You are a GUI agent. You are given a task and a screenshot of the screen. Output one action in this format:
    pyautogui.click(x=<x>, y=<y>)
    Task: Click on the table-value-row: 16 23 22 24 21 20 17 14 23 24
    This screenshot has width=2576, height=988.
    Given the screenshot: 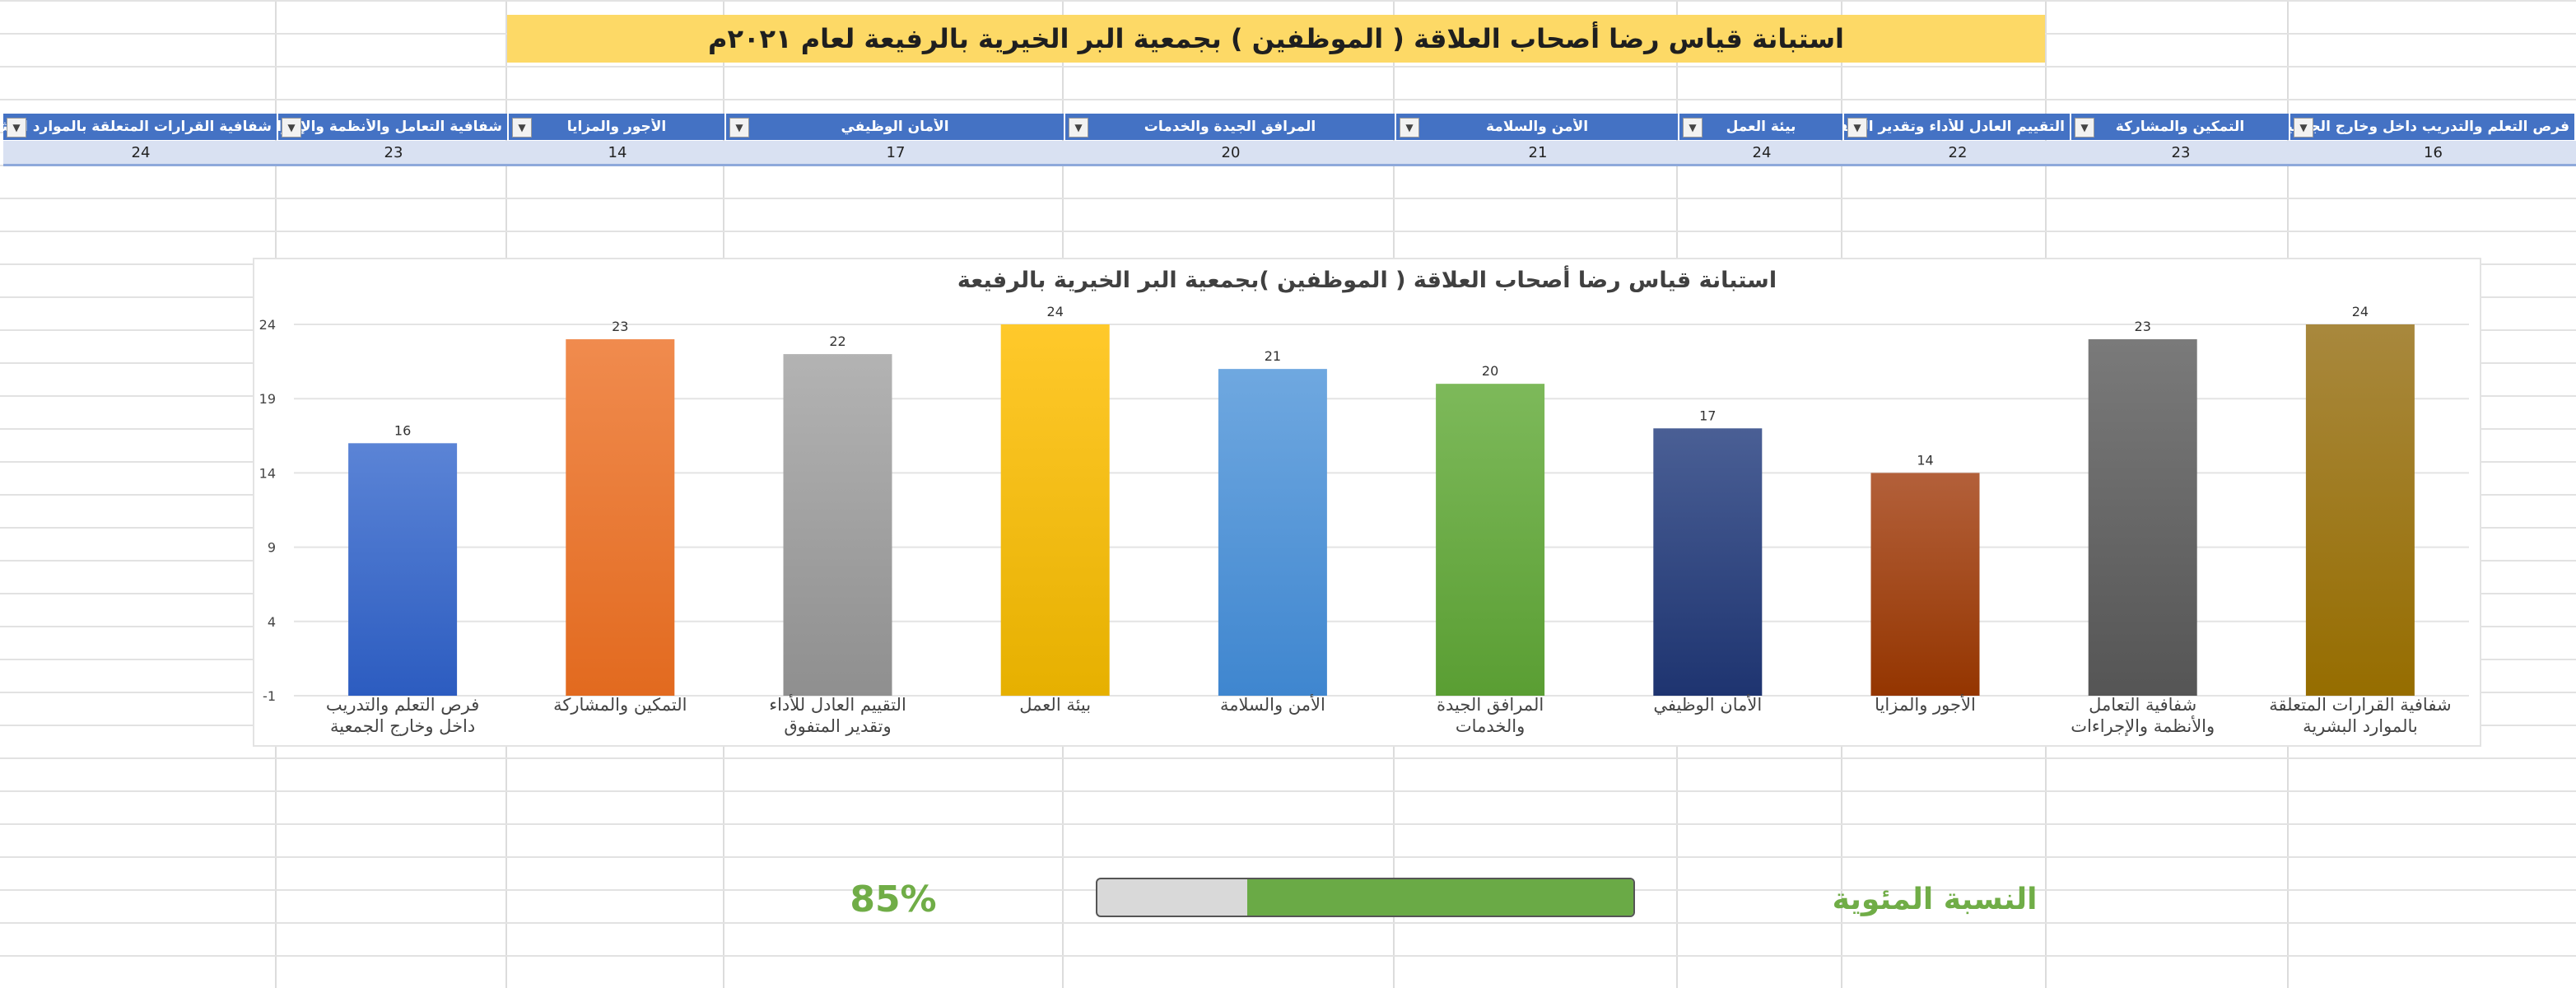 What is the action you would take?
    pyautogui.click(x=1289, y=153)
    